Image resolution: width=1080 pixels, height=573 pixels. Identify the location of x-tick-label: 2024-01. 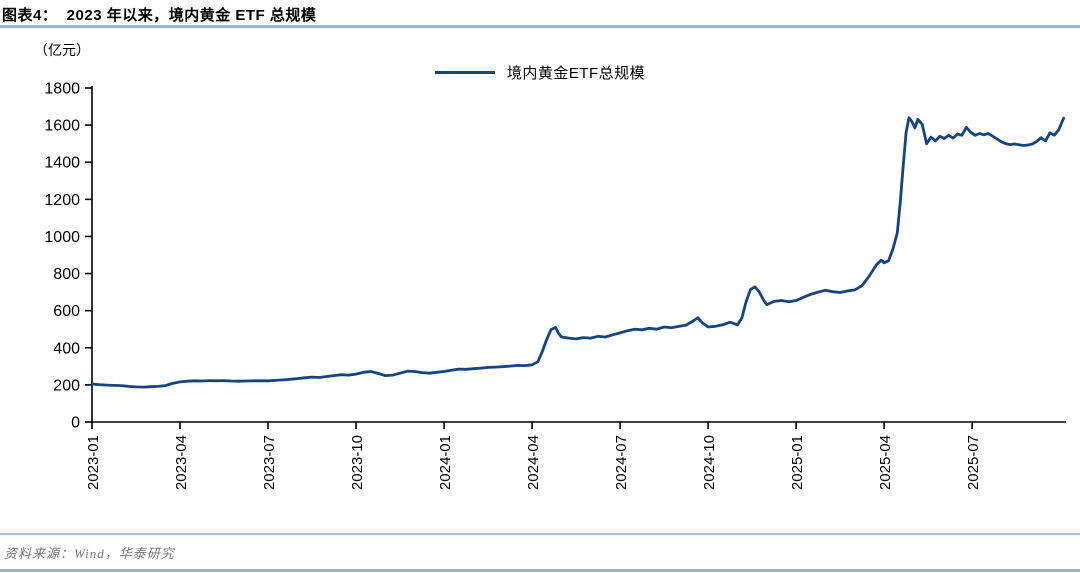
(445, 462).